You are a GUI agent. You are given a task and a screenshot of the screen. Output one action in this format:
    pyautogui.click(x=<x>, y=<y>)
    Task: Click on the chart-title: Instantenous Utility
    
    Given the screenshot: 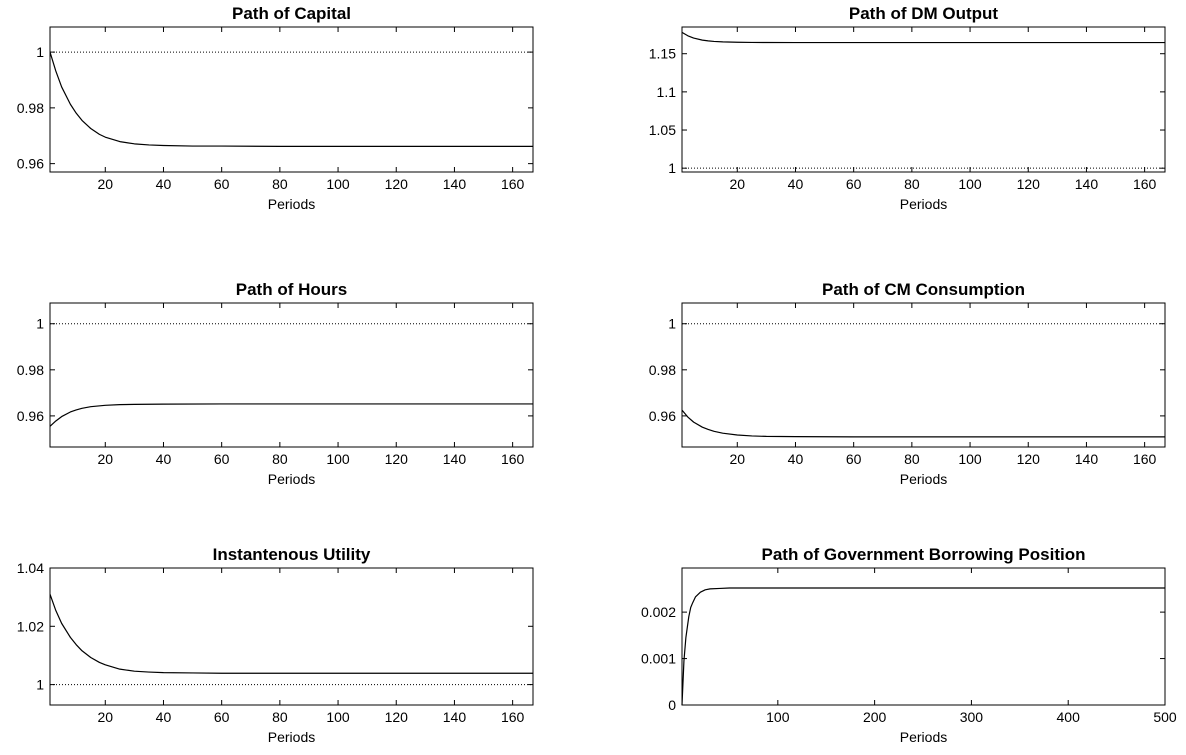 What is the action you would take?
    pyautogui.click(x=292, y=554)
    